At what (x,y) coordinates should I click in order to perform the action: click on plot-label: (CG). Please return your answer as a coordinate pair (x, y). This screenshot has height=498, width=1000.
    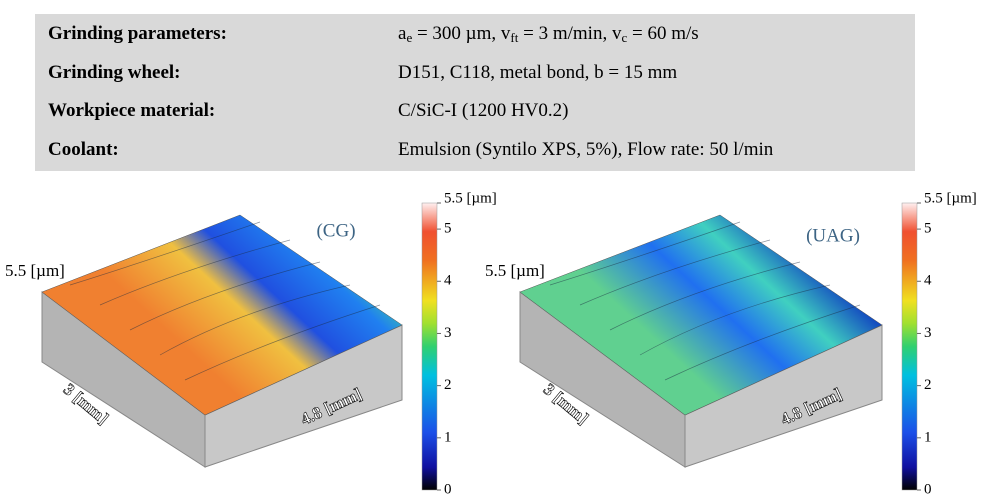
    Looking at the image, I should click on (335, 230).